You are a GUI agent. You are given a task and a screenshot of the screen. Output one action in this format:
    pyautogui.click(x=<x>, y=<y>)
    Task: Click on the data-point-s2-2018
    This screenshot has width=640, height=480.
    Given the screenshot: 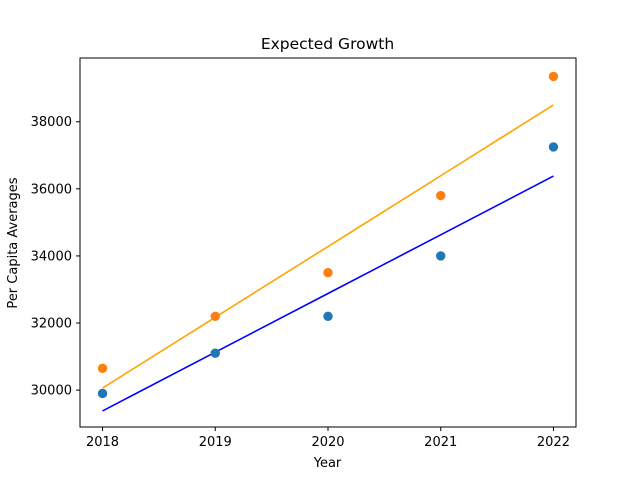 What is the action you would take?
    pyautogui.click(x=102, y=368)
    